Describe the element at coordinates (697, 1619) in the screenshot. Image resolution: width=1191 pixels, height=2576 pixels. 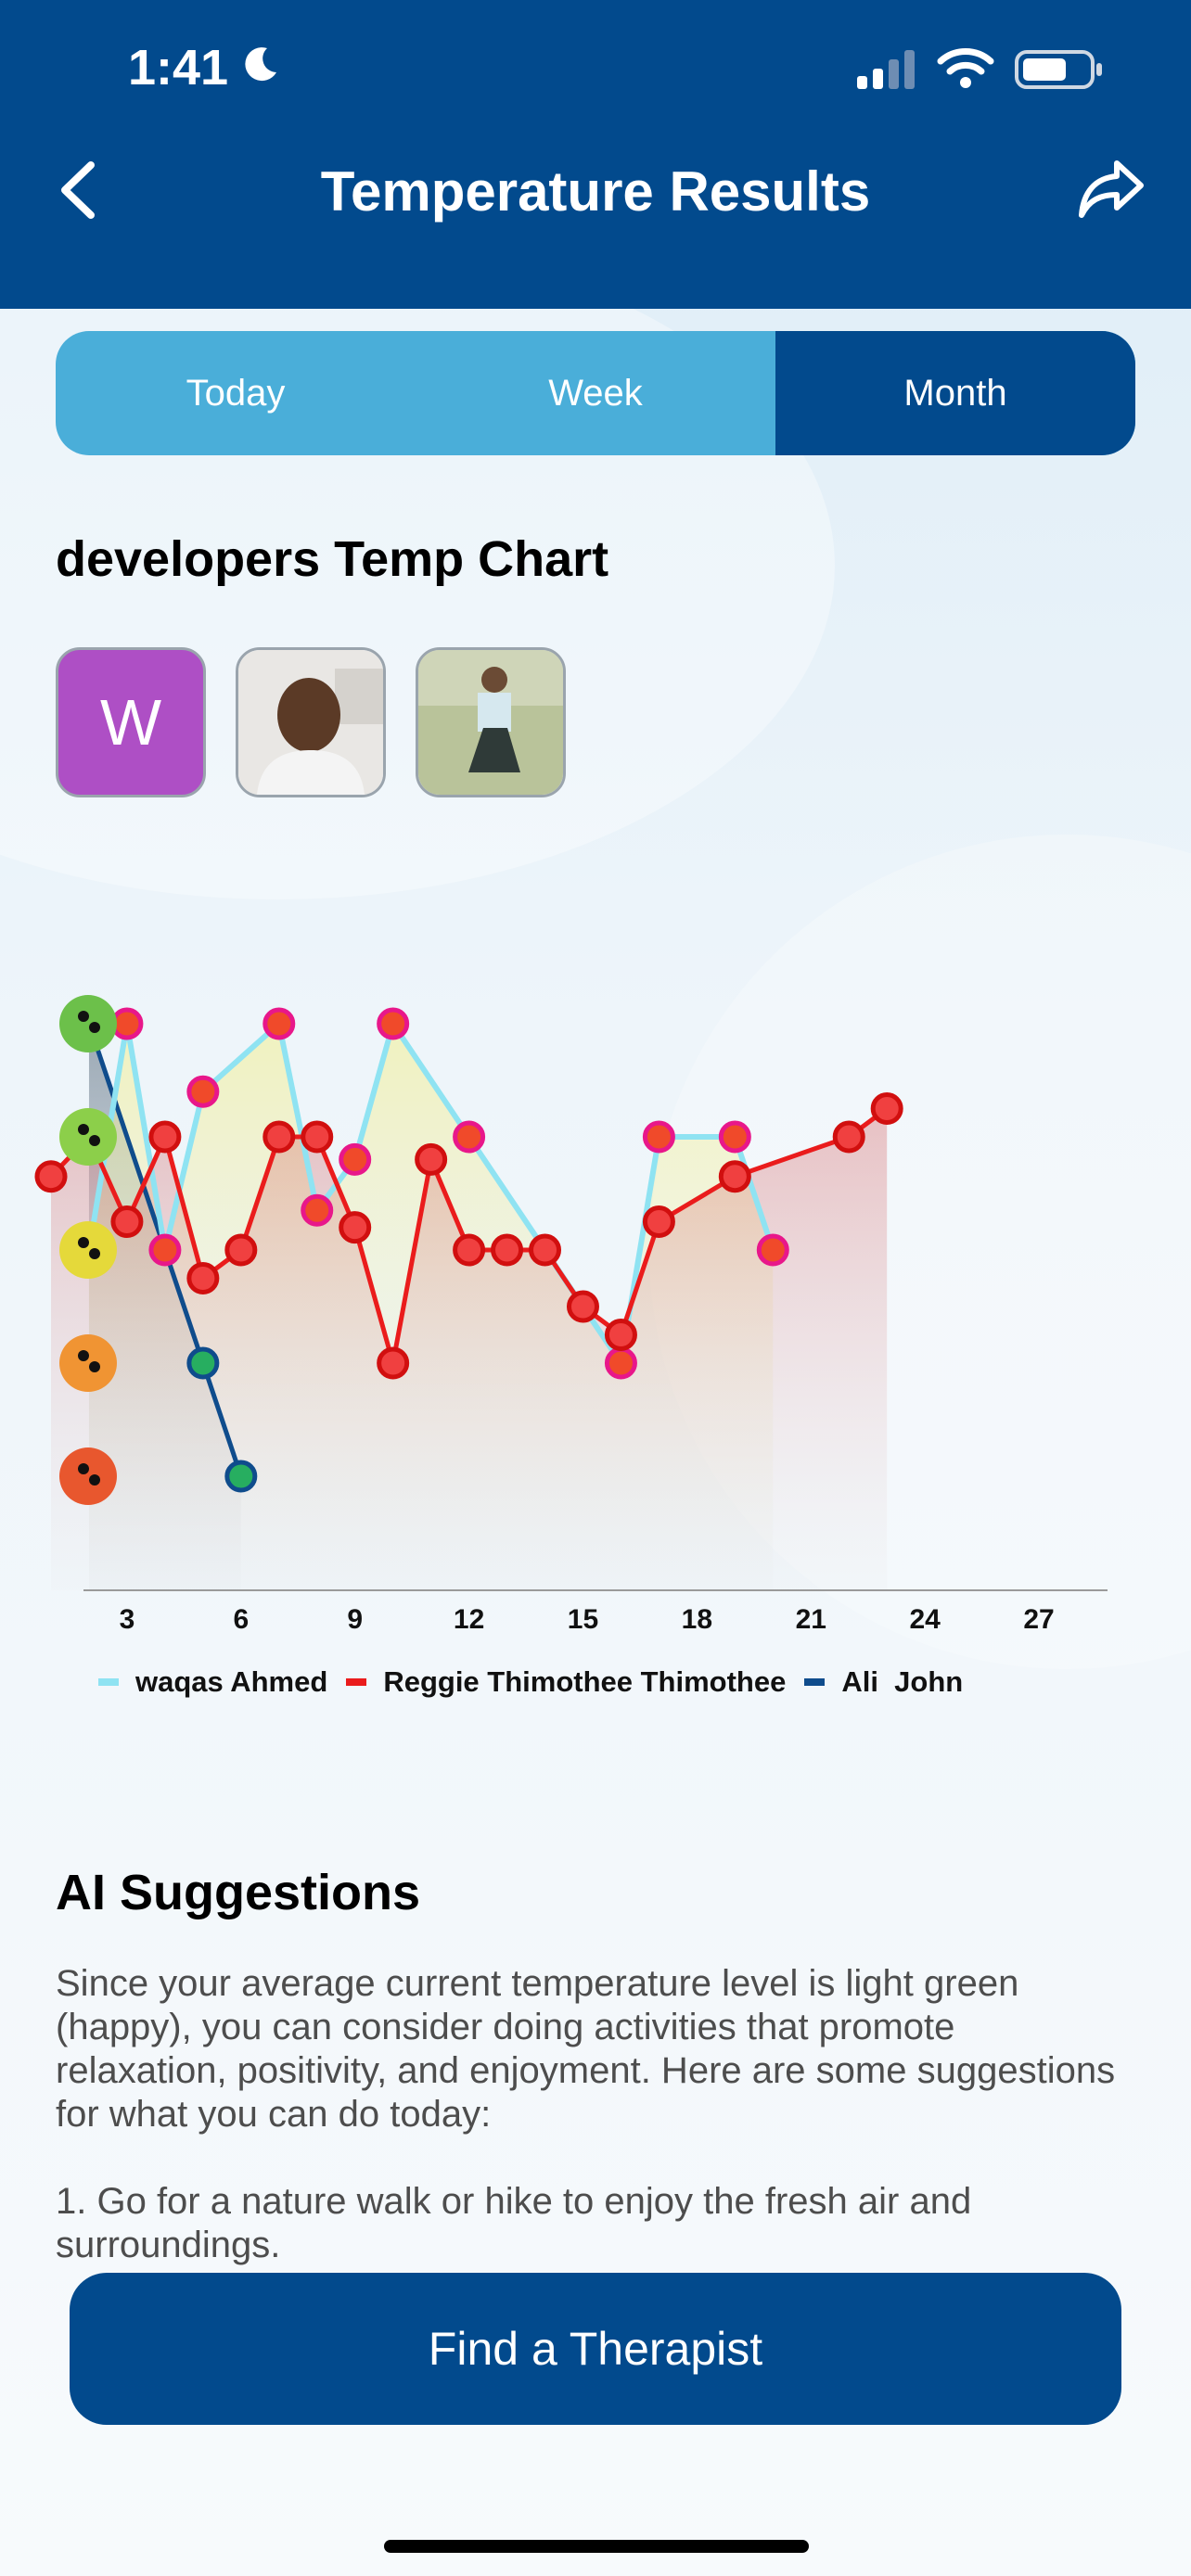
I see `x-tick-label: 18` at that location.